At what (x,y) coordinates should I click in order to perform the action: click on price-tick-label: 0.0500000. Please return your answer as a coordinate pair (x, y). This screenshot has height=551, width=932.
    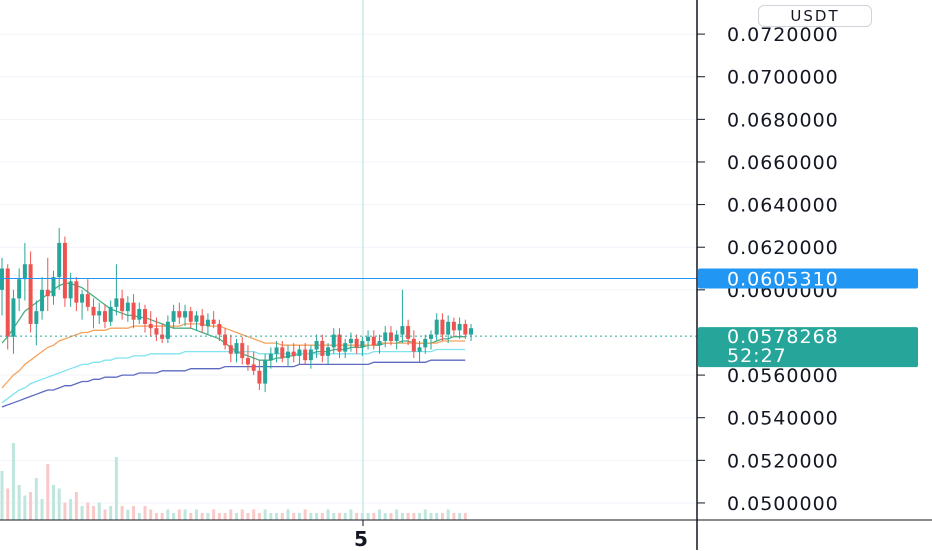
    Looking at the image, I should click on (783, 504).